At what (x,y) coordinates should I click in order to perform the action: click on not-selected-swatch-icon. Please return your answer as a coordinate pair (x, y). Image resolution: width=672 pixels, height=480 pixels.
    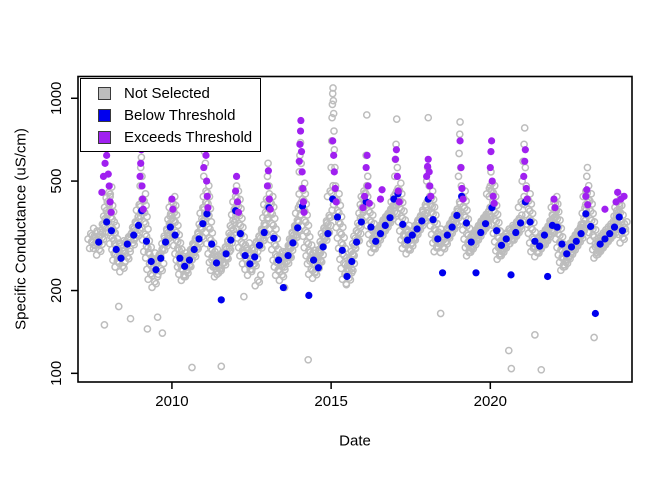
    Looking at the image, I should click on (104, 93).